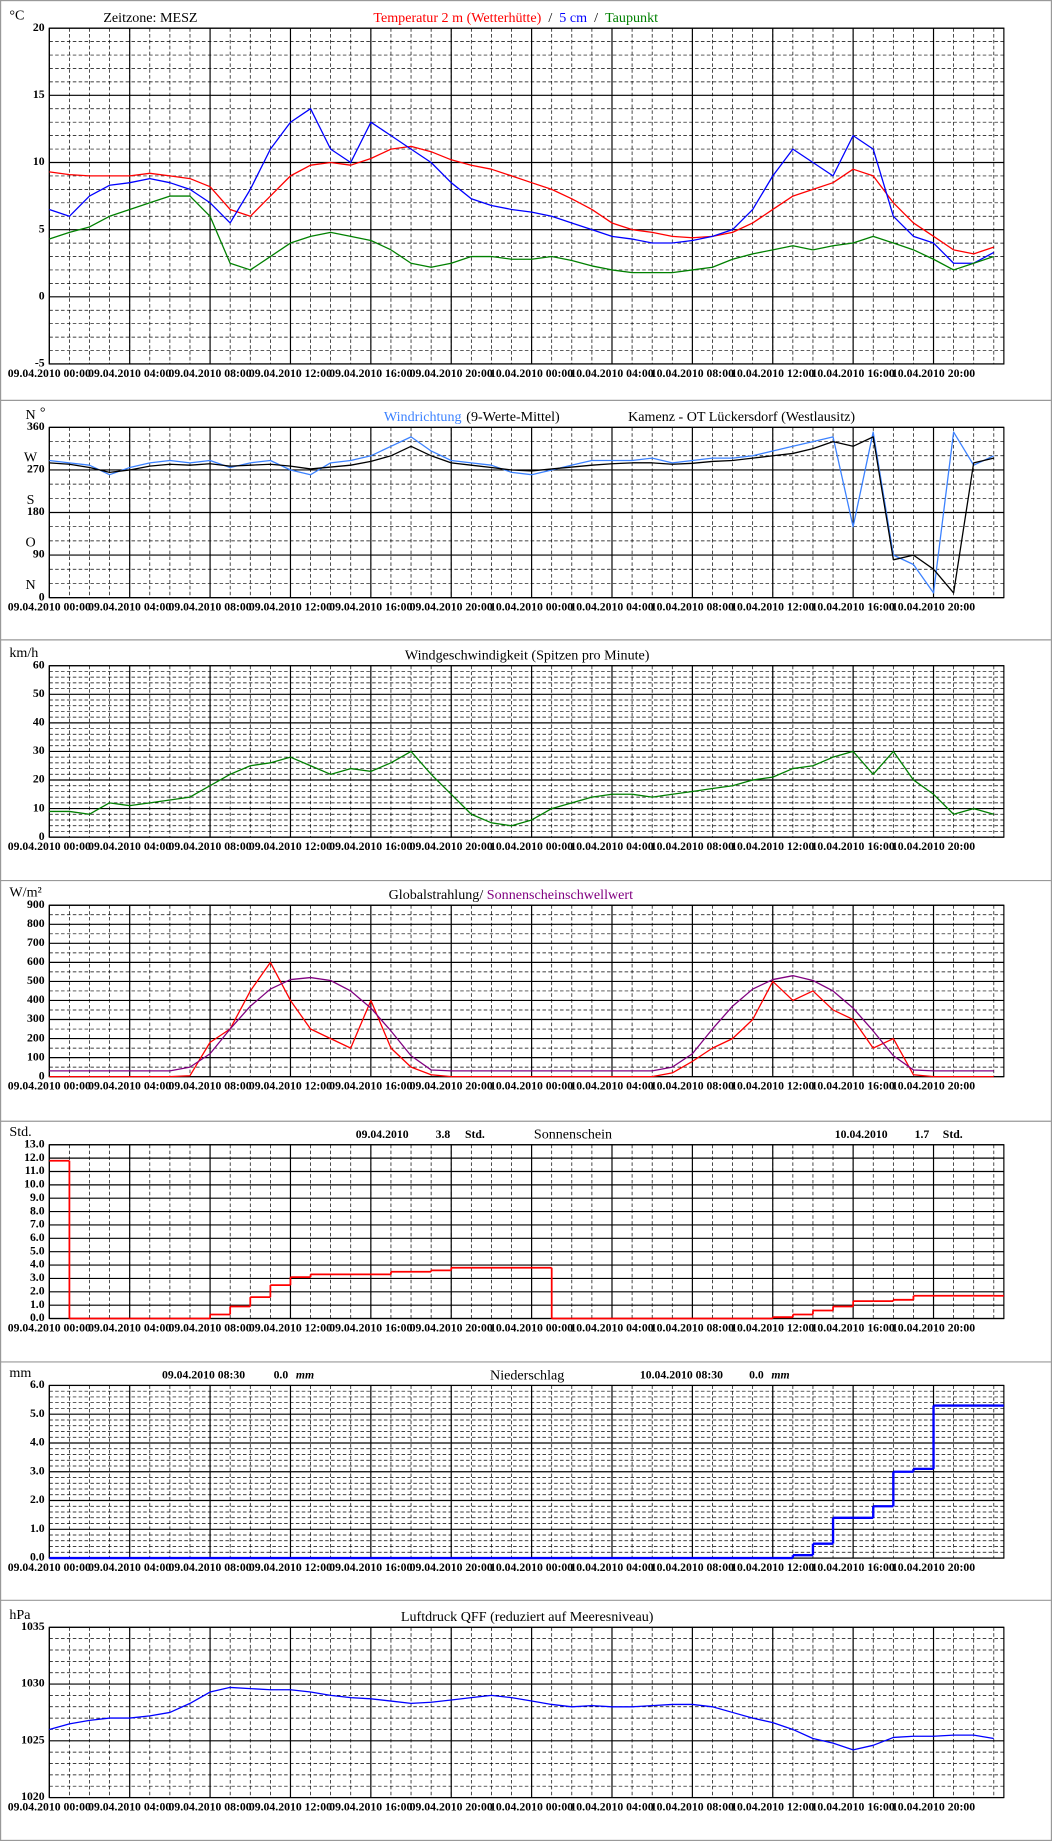 This screenshot has width=1052, height=1841. What do you see at coordinates (36, 980) in the screenshot?
I see `y-tick-label: 500` at bounding box center [36, 980].